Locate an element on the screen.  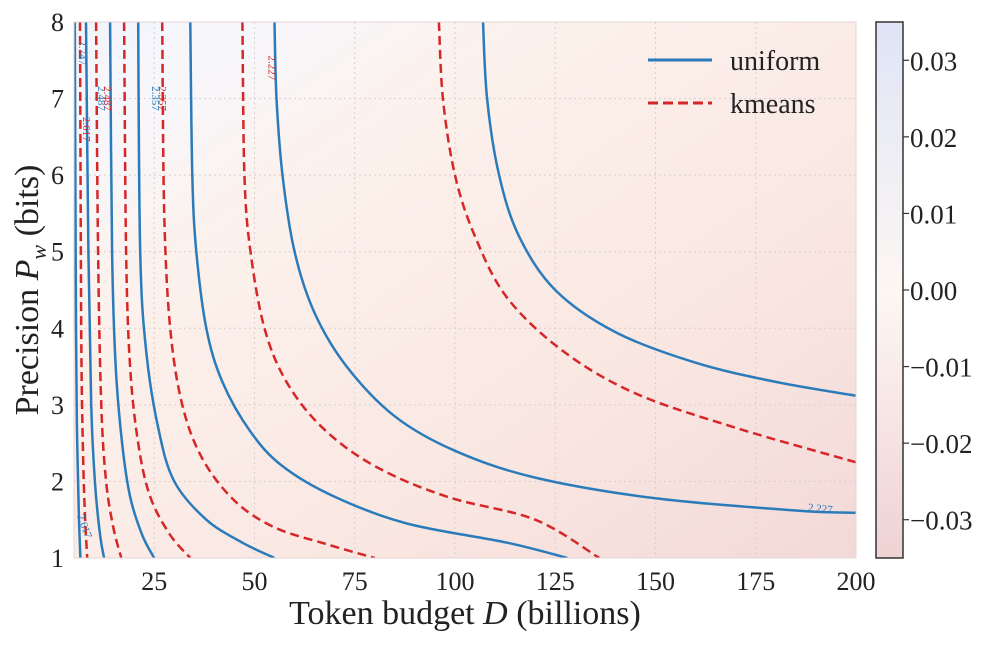
legend: uniform kmeans is located at coordinates (734, 83).